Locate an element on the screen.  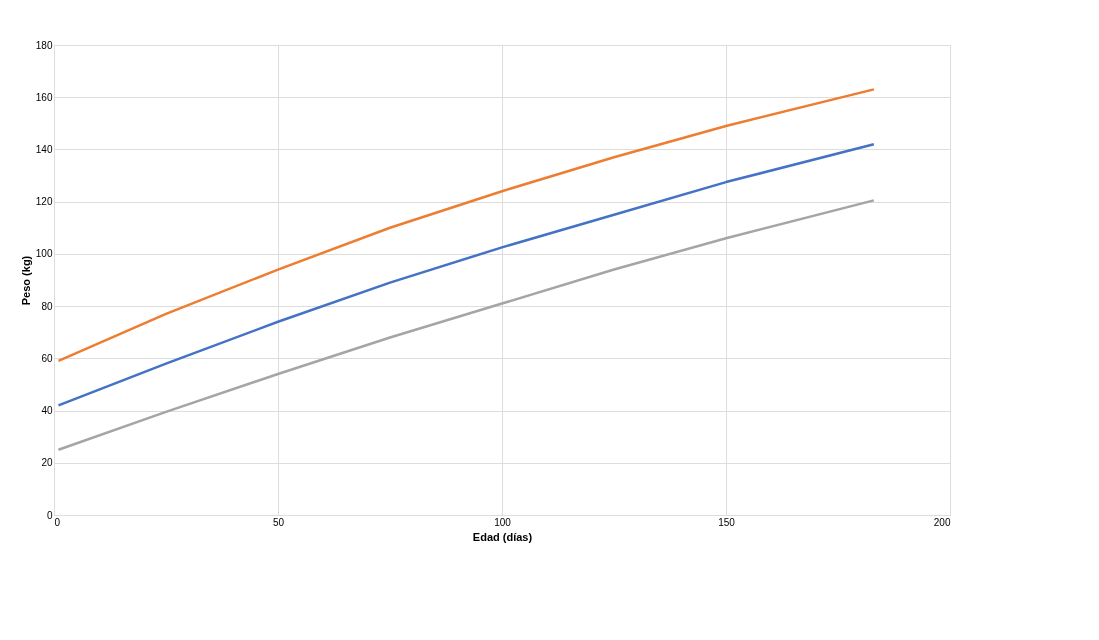
x-tick-label: 200 is located at coordinates (942, 522).